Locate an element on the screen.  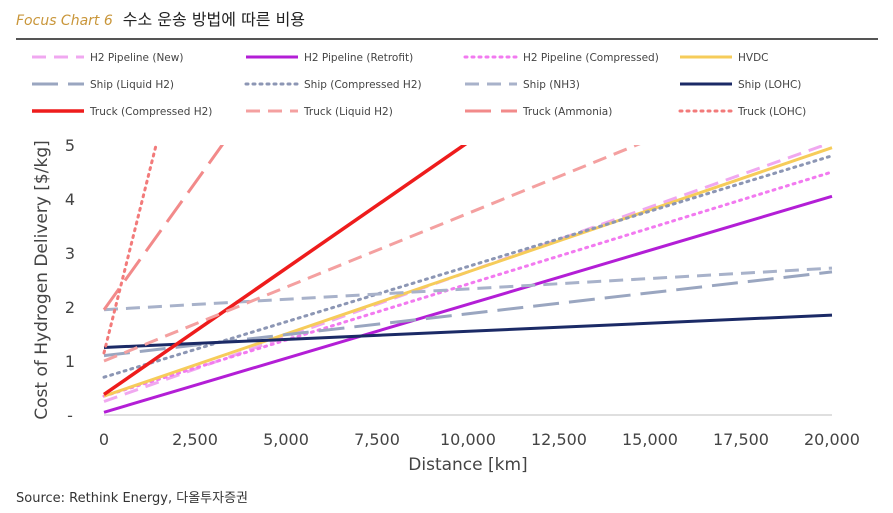
x-axis-label: Distance [km] is located at coordinates (467, 465).